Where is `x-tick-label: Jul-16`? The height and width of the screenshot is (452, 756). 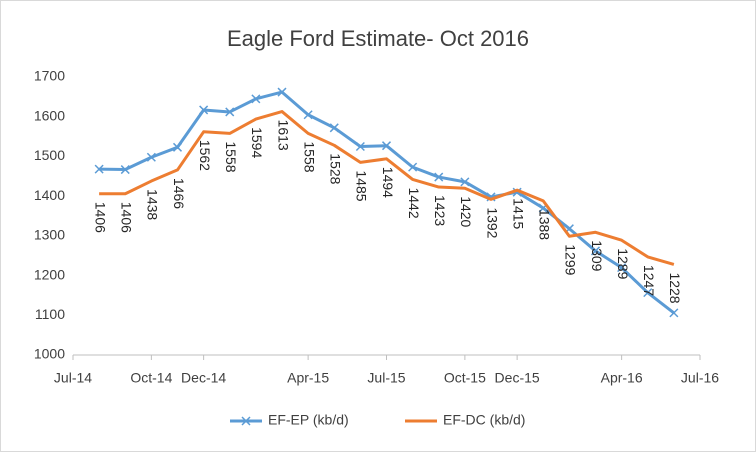
x-tick-label: Jul-16 is located at coordinates (700, 378).